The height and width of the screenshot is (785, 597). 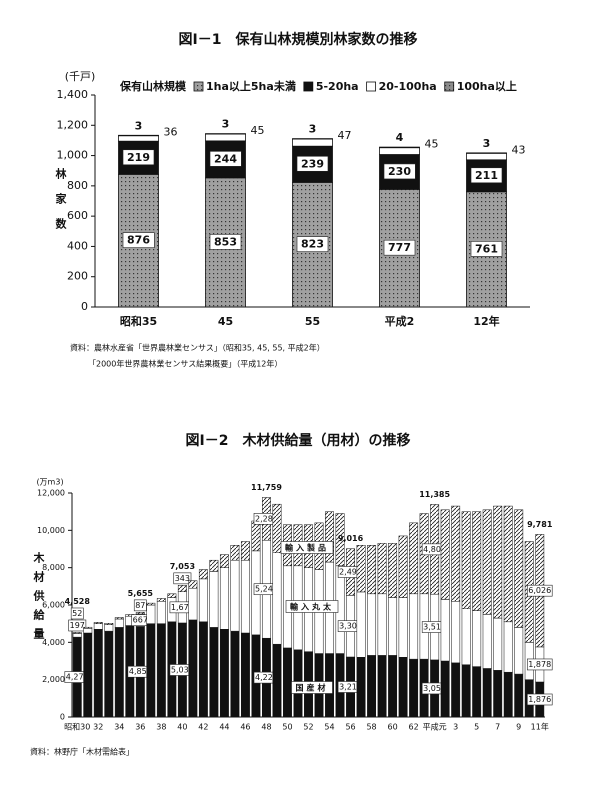 I want to click on x-tick-label: 42, so click(x=203, y=727).